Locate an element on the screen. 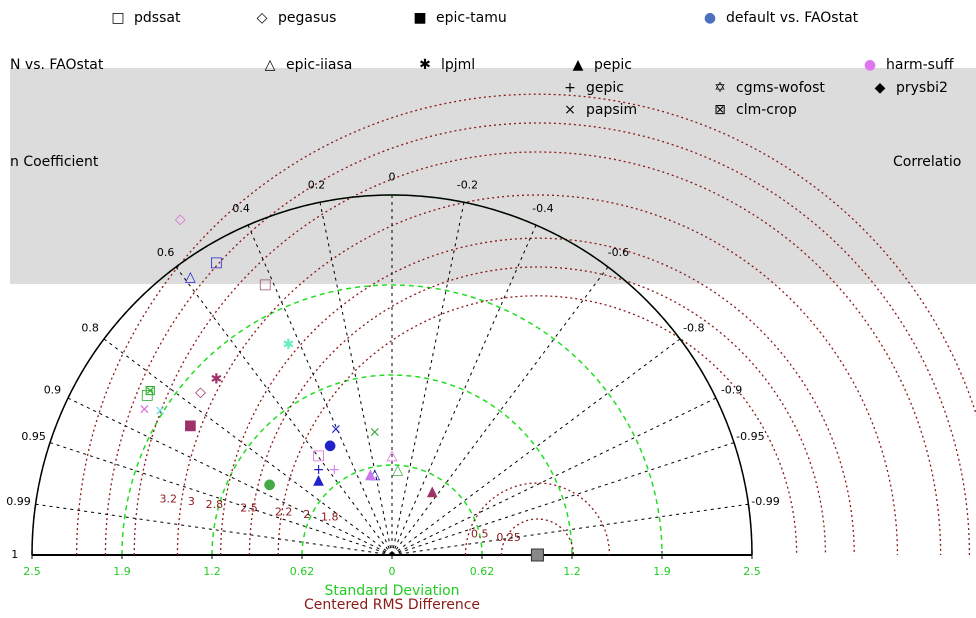 Image resolution: width=976 pixels, height=618 pixels. legend-marker: △ is located at coordinates (270, 65).